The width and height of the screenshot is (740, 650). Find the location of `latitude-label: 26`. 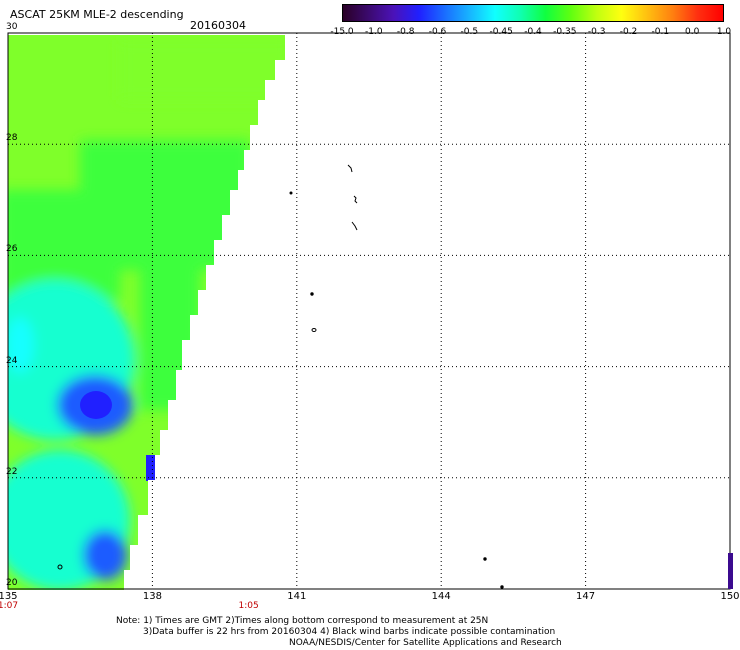

latitude-label: 26 is located at coordinates (12, 249).